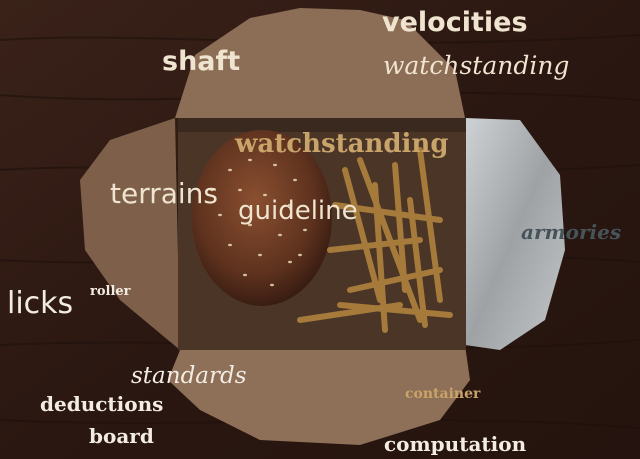 Image resolution: width=640 pixels, height=459 pixels. I want to click on sesame-seeds, so click(258, 222).